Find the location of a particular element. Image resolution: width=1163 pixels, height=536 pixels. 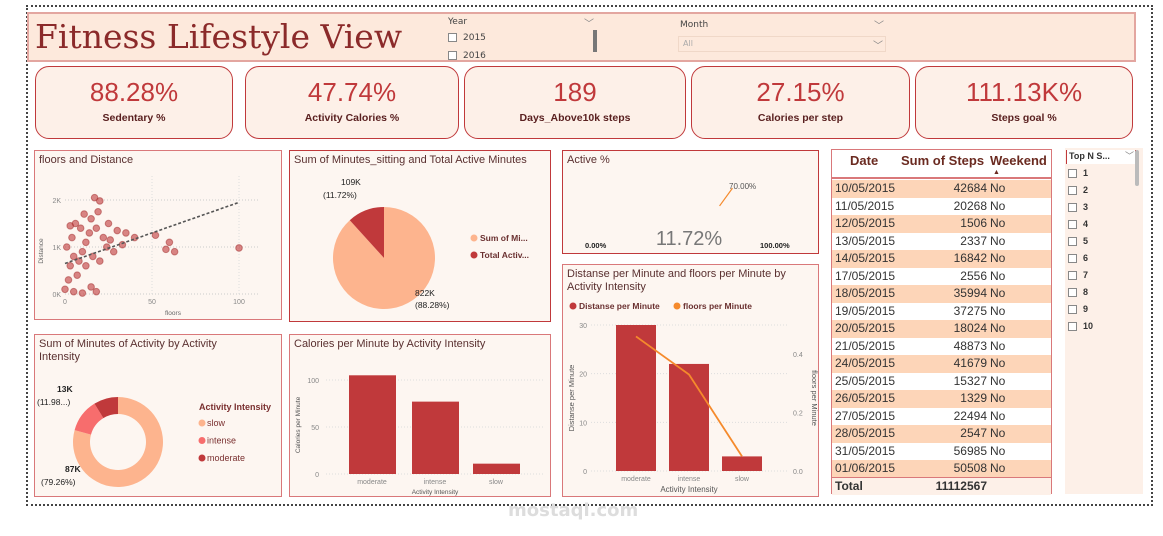

table-cell: 48873 is located at coordinates (970, 345).